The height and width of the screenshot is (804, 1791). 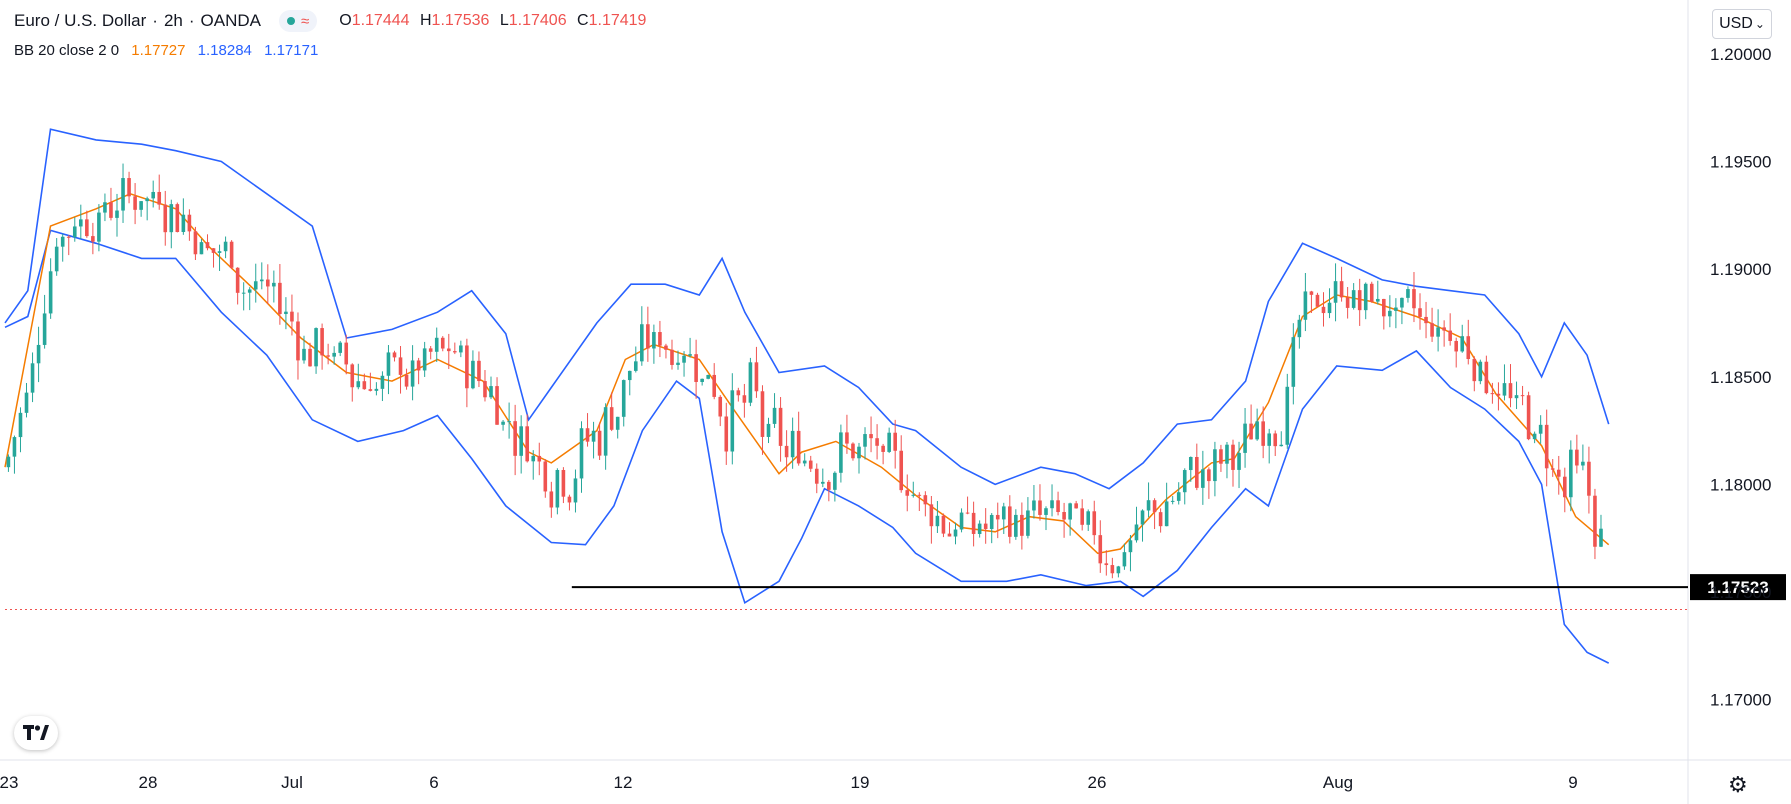 I want to click on open-value: 1.17444, so click(x=380, y=20).